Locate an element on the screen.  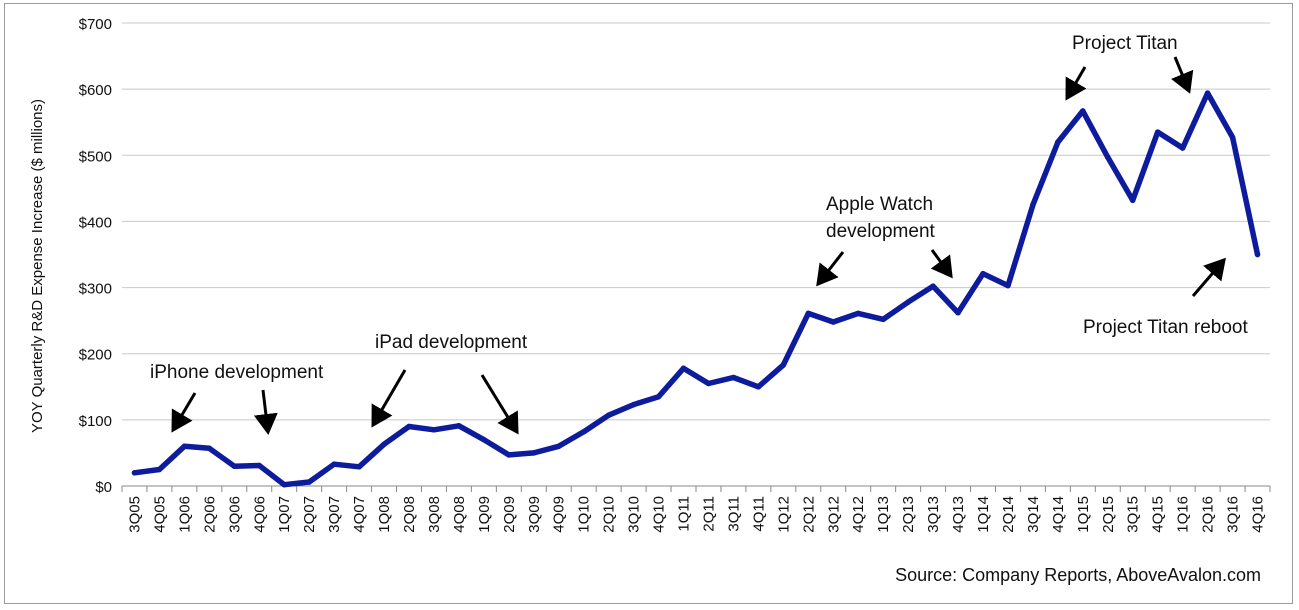
y-tick-label: $100 is located at coordinates (95, 421).